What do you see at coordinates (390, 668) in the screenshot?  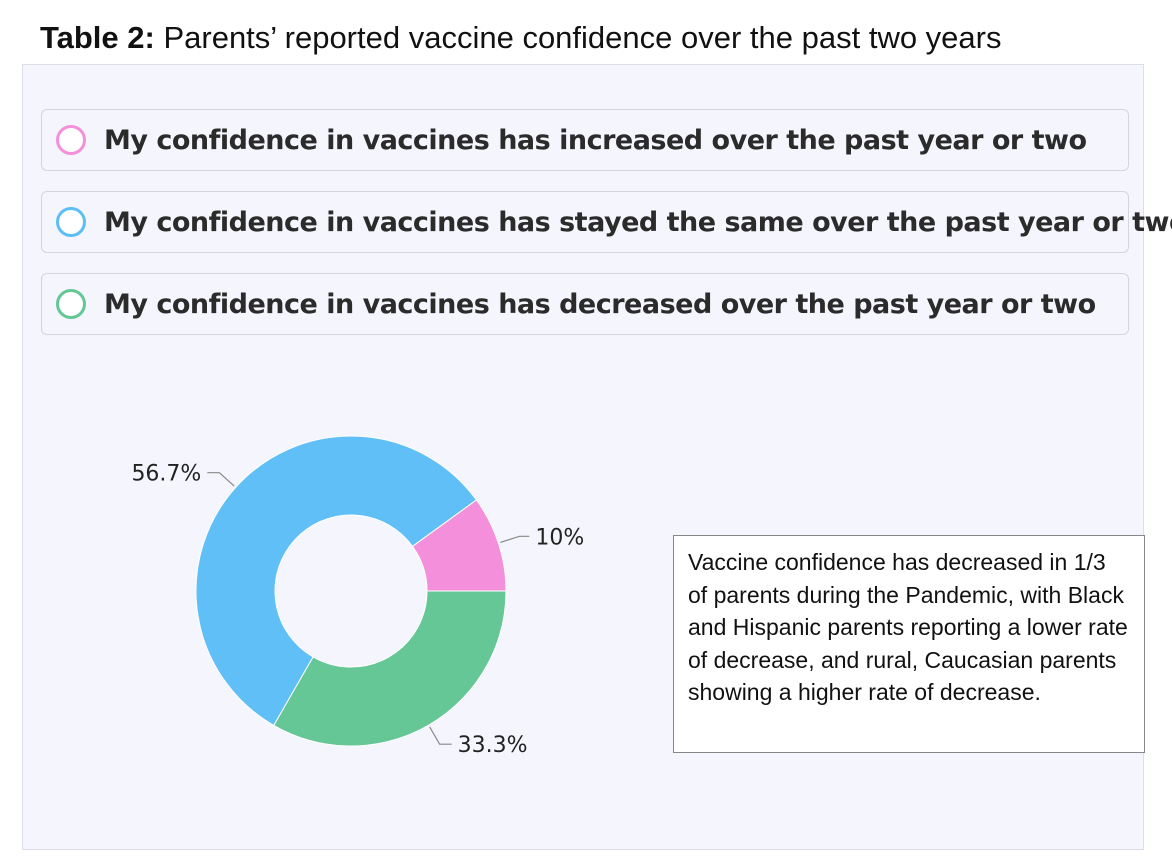 I see `slice-decreased` at bounding box center [390, 668].